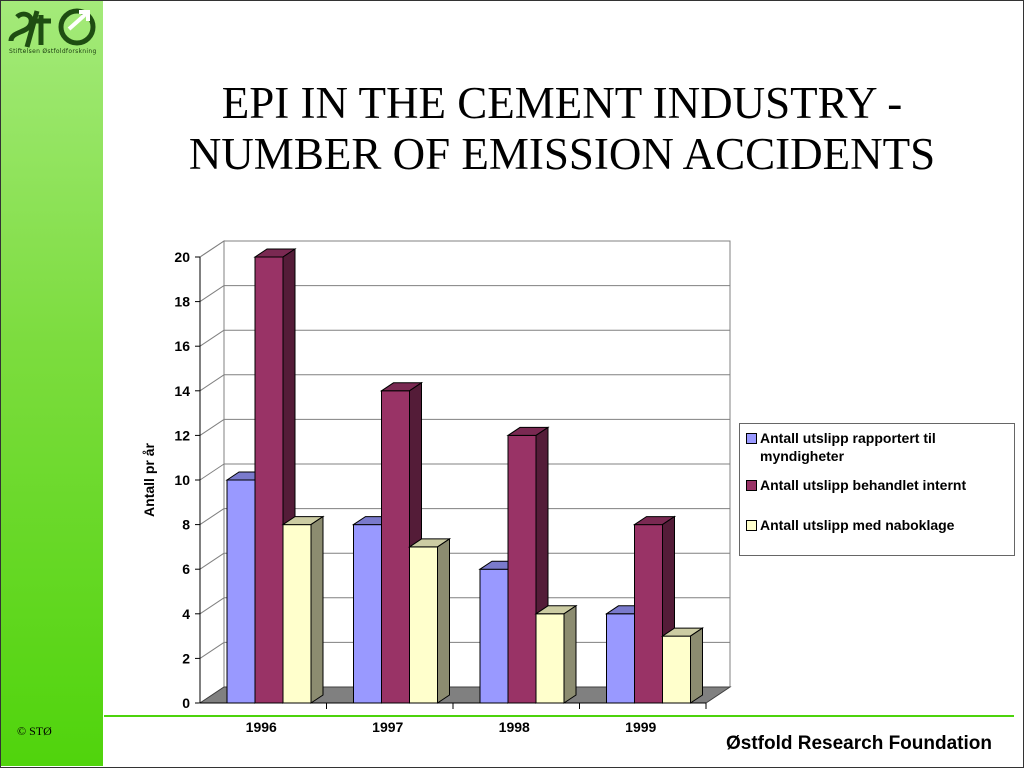 The image size is (1024, 768). Describe the element at coordinates (863, 485) in the screenshot. I see `legend-label: Antall utslipp behandlet internt` at that location.